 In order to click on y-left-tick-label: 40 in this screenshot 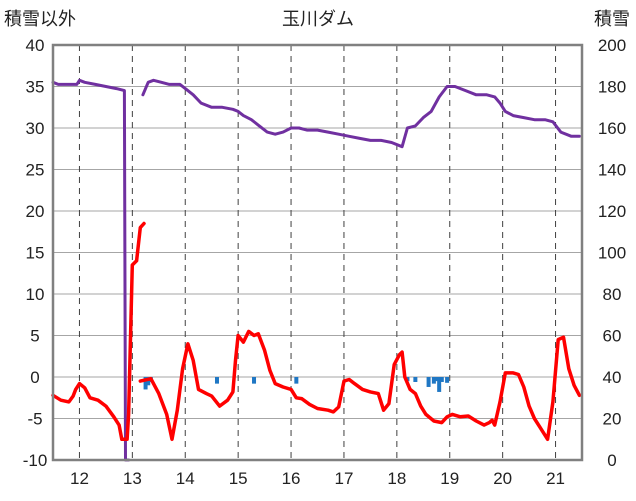, I will do `click(35, 45)`.